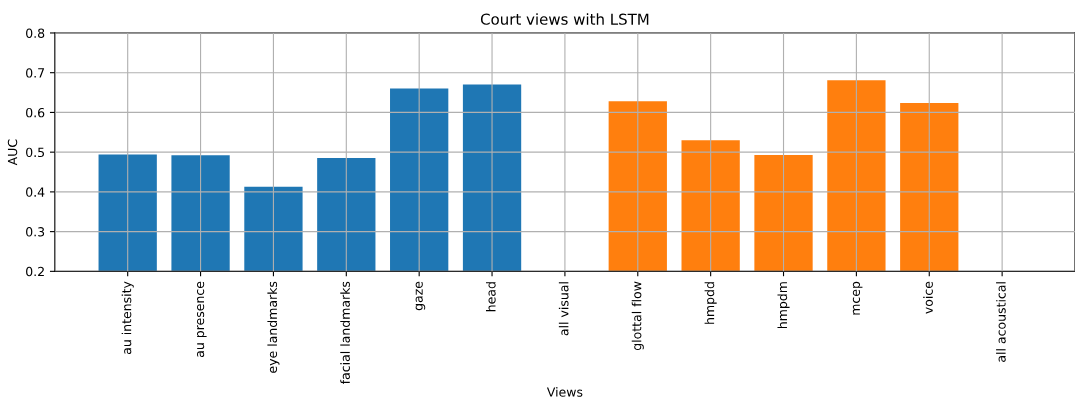 This screenshot has height=402, width=1075. Describe the element at coordinates (1001, 322) in the screenshot. I see `x-tick-label: all acoustical` at that location.